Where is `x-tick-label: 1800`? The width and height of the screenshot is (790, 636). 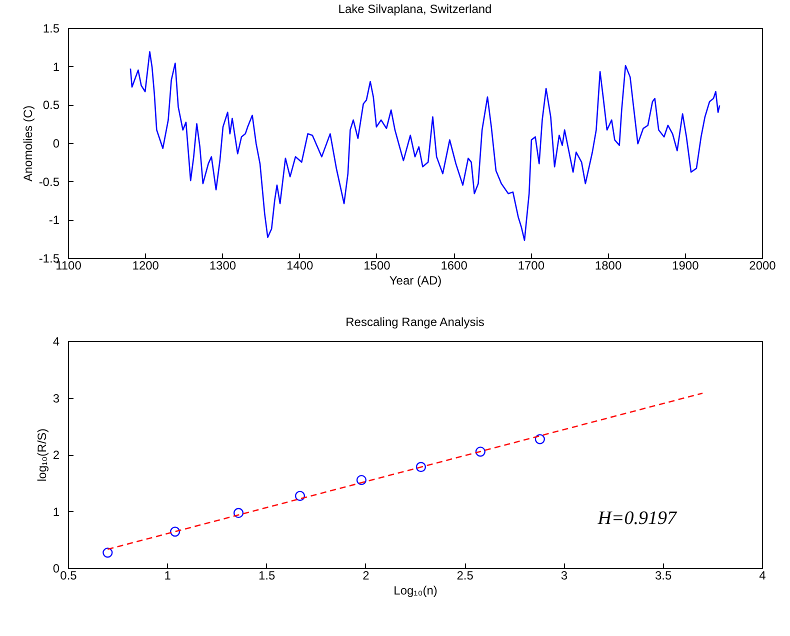
x-tick-label: 1800 is located at coordinates (608, 265).